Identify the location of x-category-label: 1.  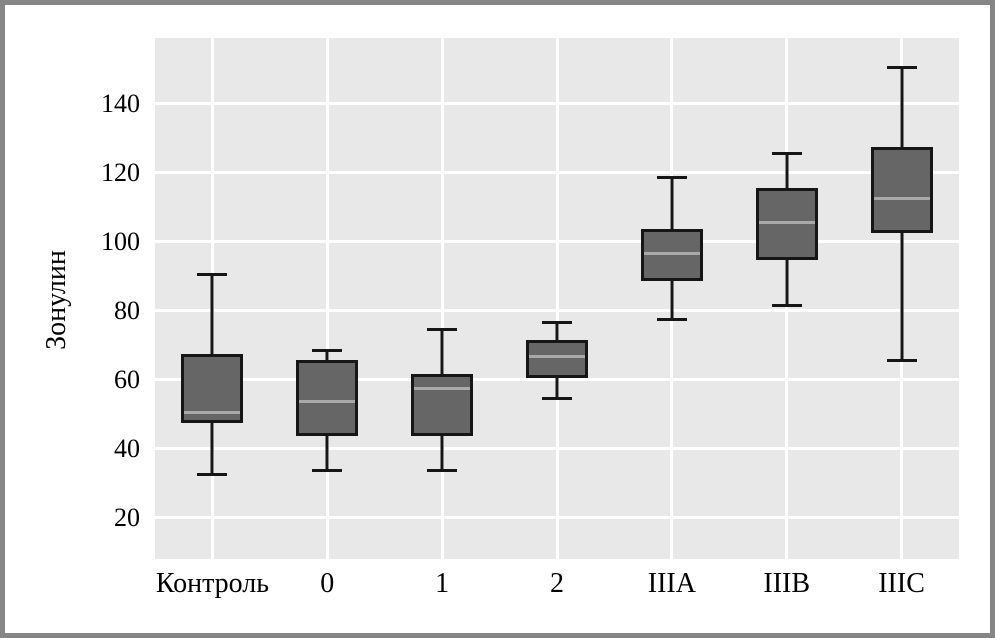
(442, 583).